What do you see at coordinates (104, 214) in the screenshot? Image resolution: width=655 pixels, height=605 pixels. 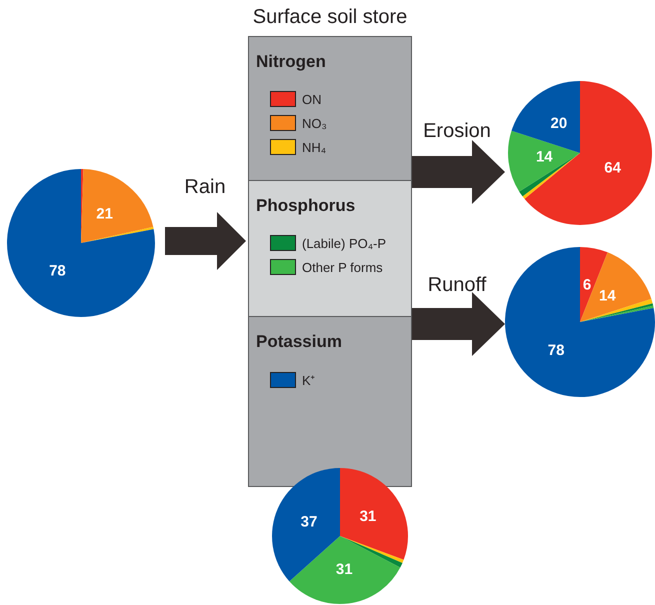 I see `data-label: 21` at bounding box center [104, 214].